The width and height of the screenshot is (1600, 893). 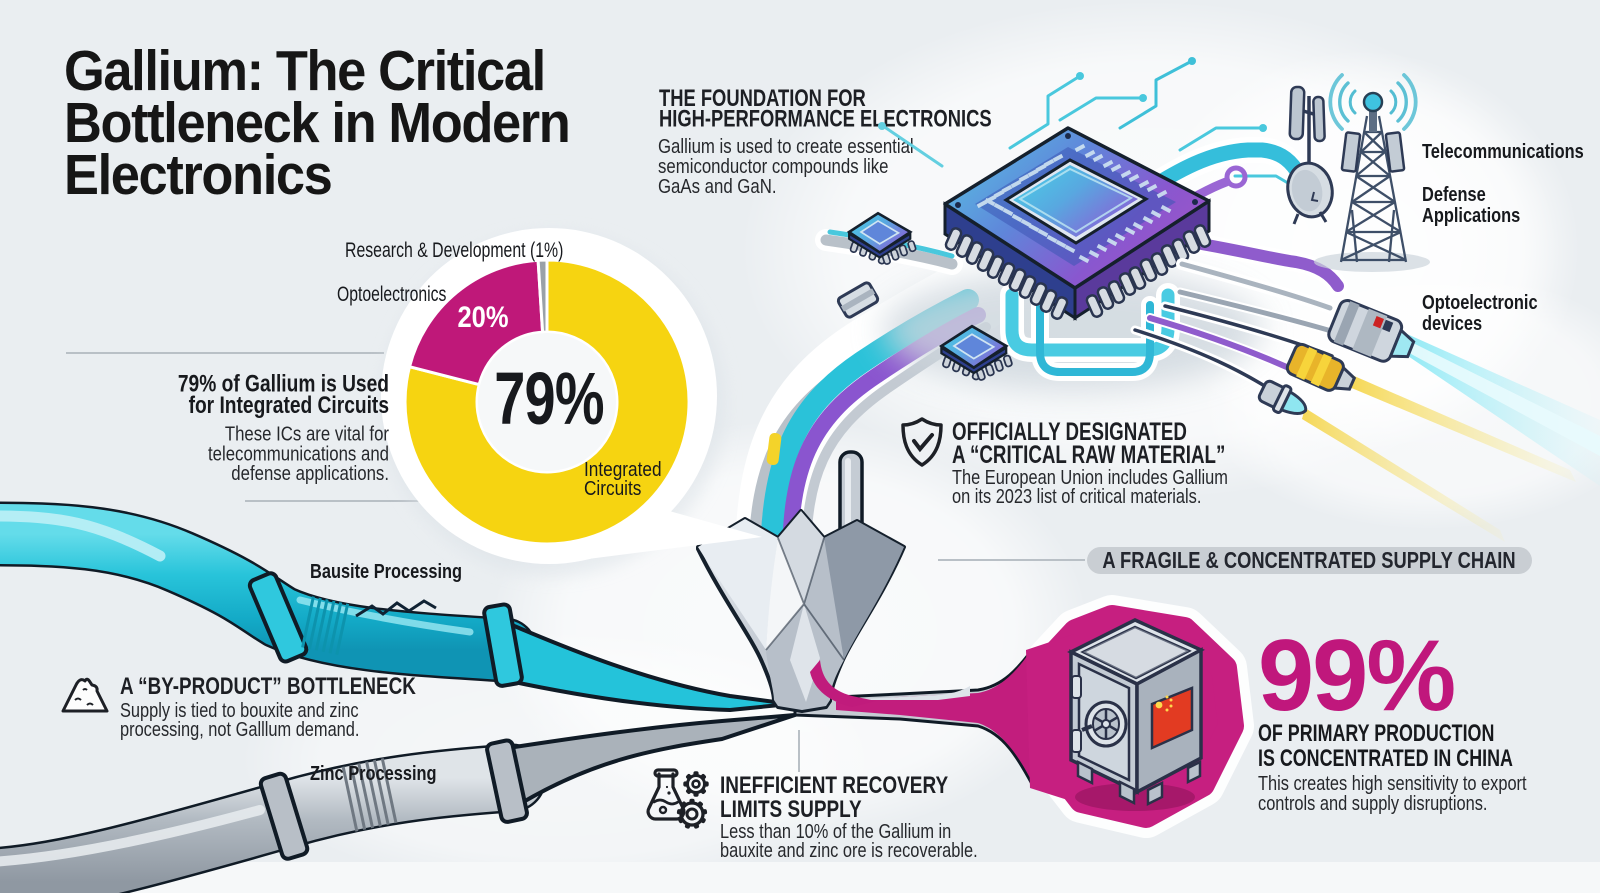 I want to click on svg-text: INEFFICIENT RECOVERY, so click(x=834, y=785).